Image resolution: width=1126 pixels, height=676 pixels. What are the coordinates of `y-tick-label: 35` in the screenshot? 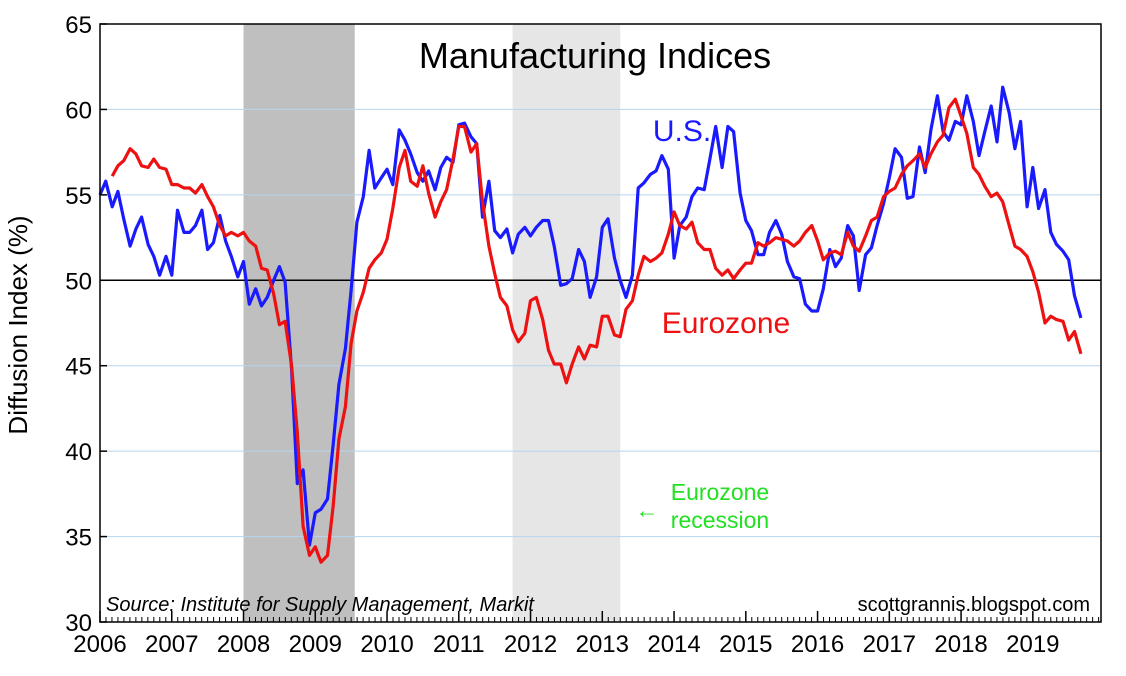 It's located at (78, 538).